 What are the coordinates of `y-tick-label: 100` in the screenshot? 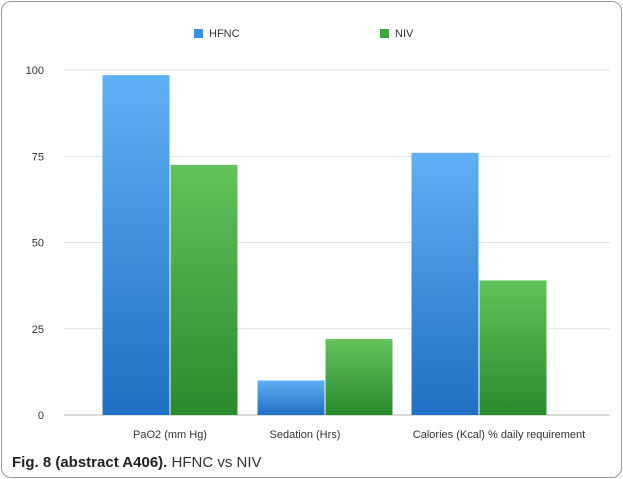 It's located at (35, 71).